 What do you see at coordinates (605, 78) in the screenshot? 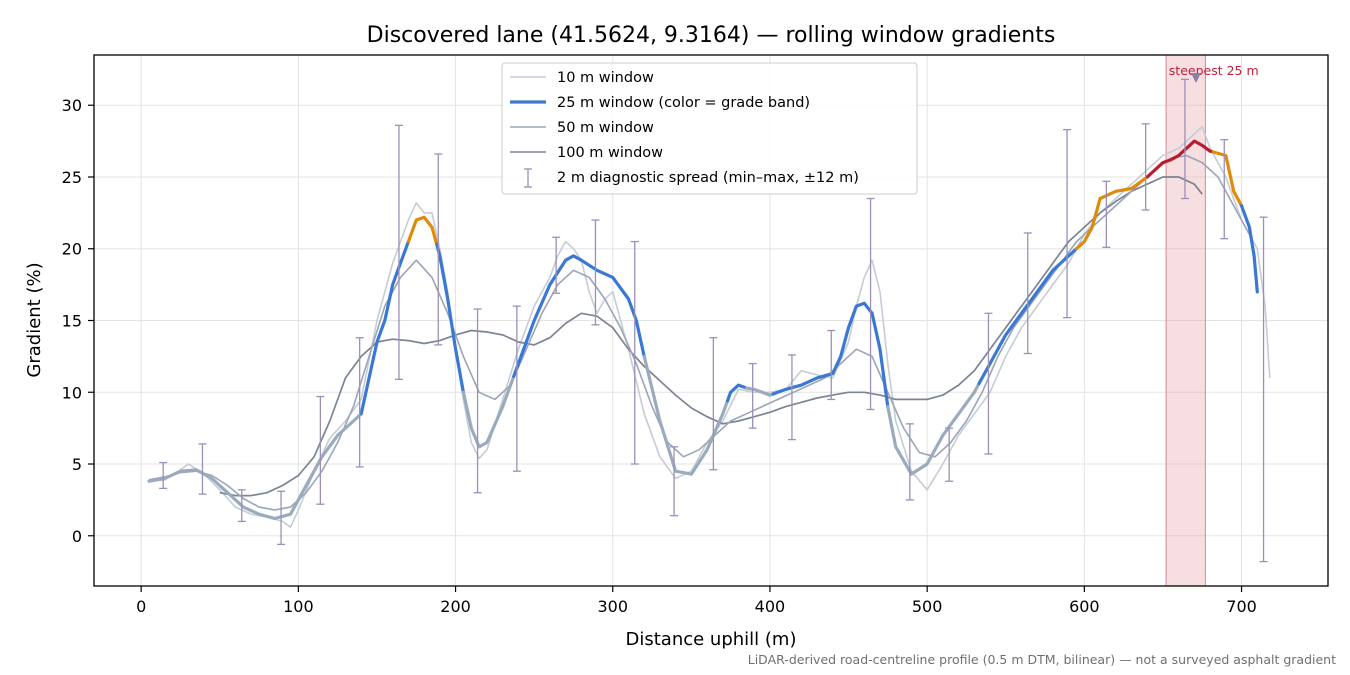
I see `legend-label-10m: 10 m window` at bounding box center [605, 78].